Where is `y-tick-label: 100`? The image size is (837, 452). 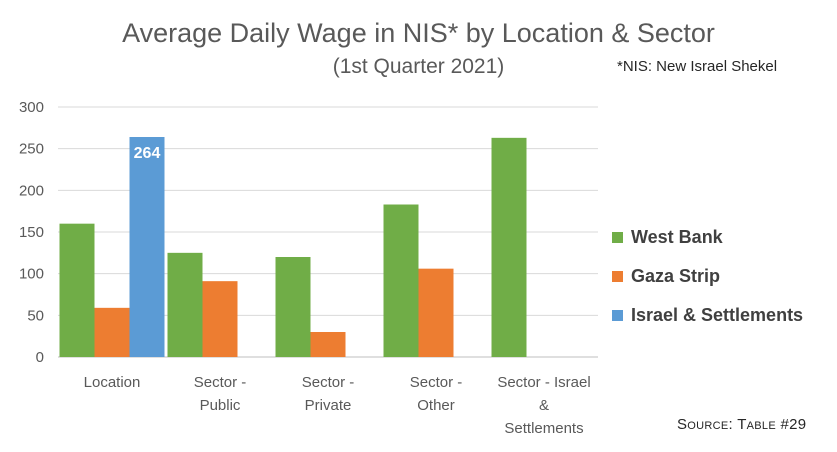
y-tick-label: 100 is located at coordinates (31, 274).